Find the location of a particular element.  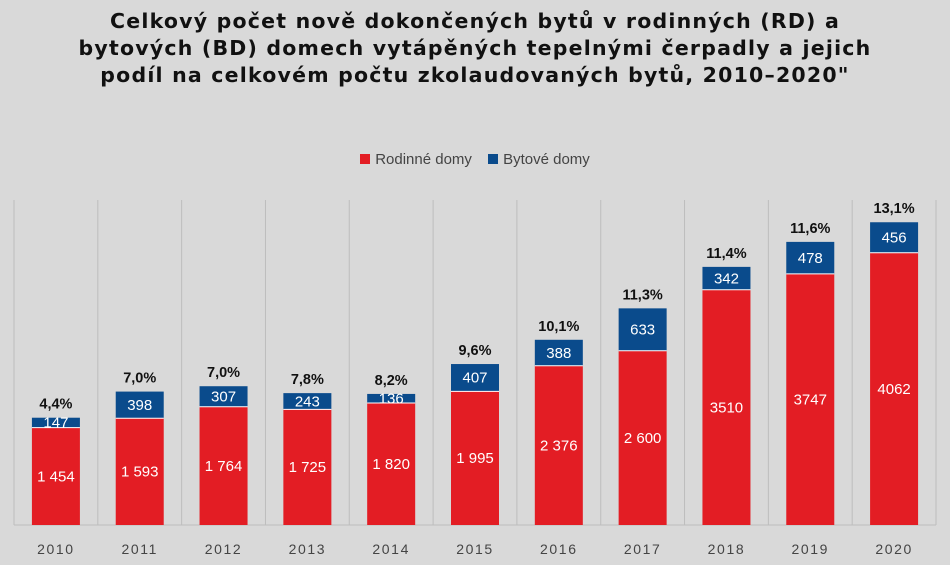

share-label-2017: 11,3% is located at coordinates (642, 295).